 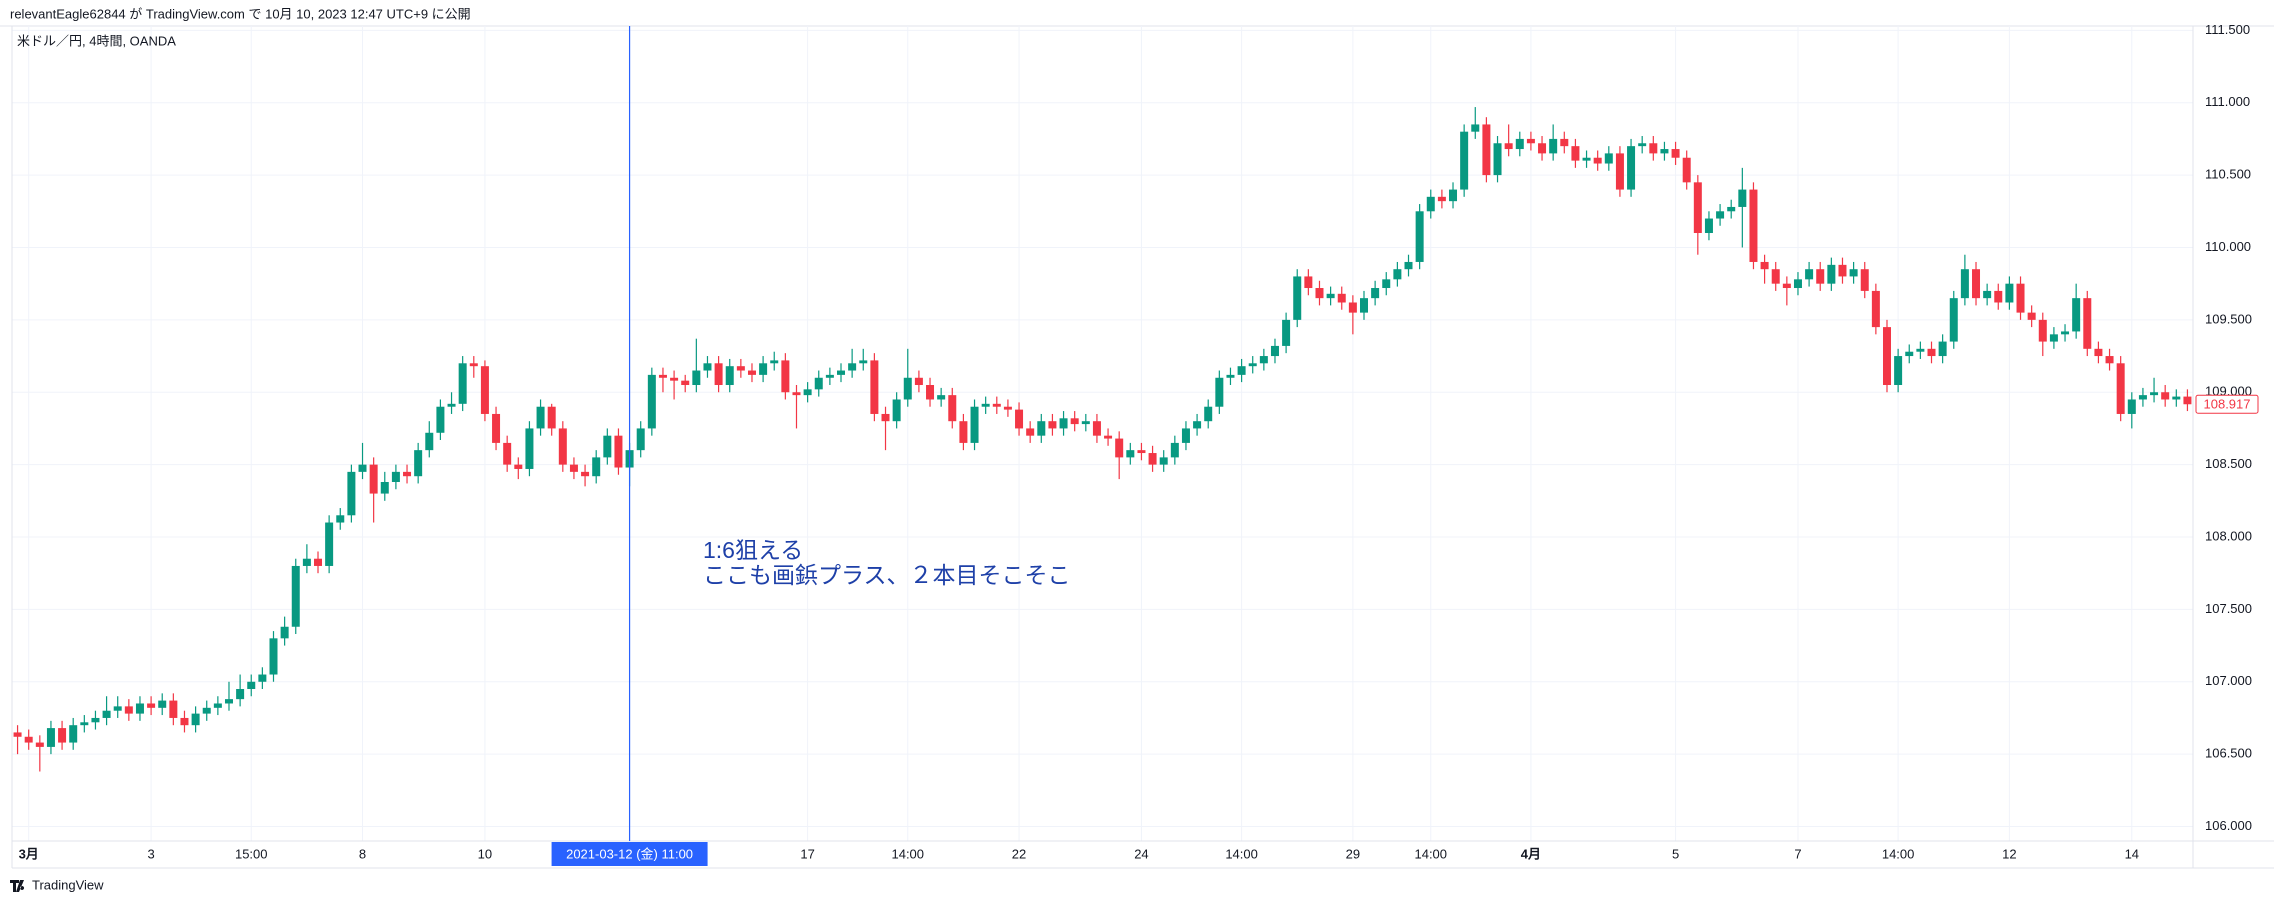 I want to click on annotation-text: 1:6狙える, so click(x=753, y=550).